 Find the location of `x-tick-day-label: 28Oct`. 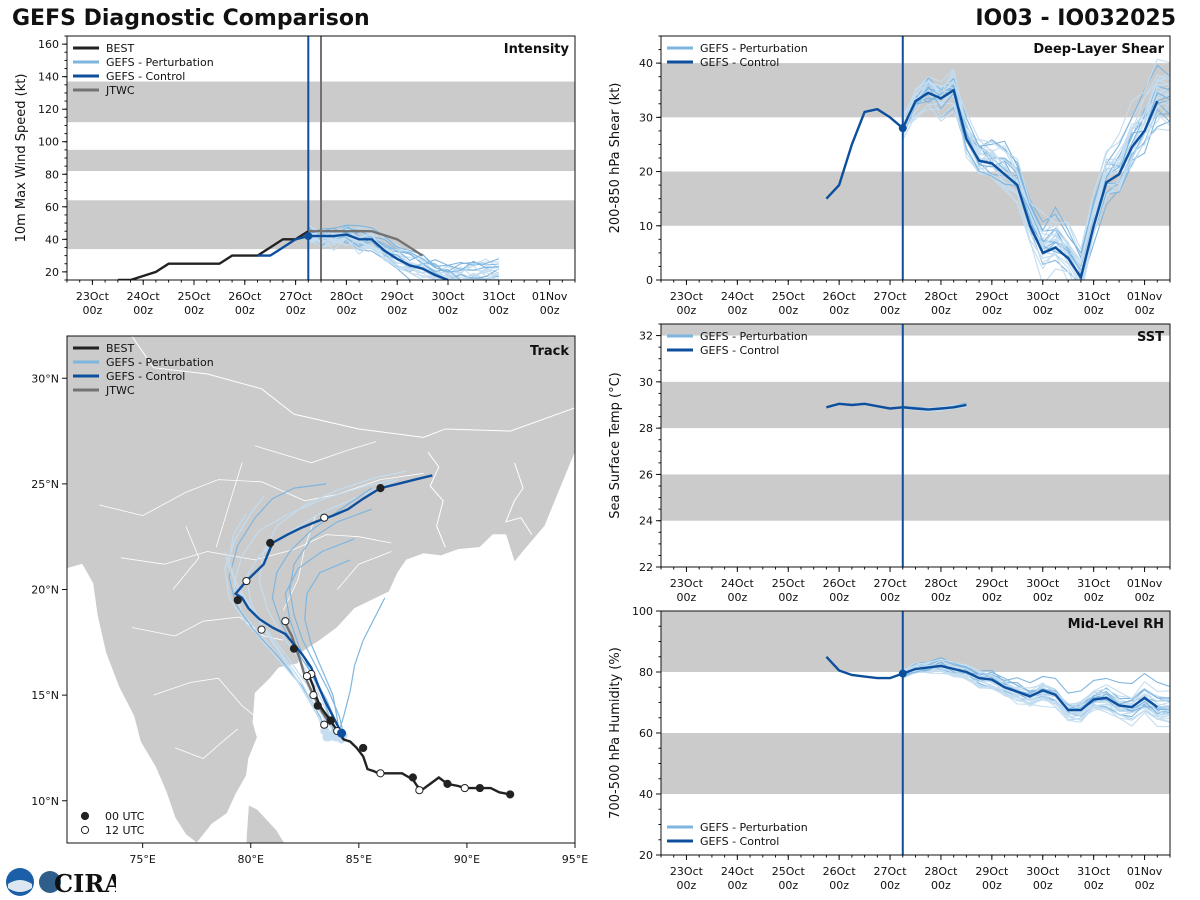

x-tick-day-label: 28Oct is located at coordinates (941, 296).